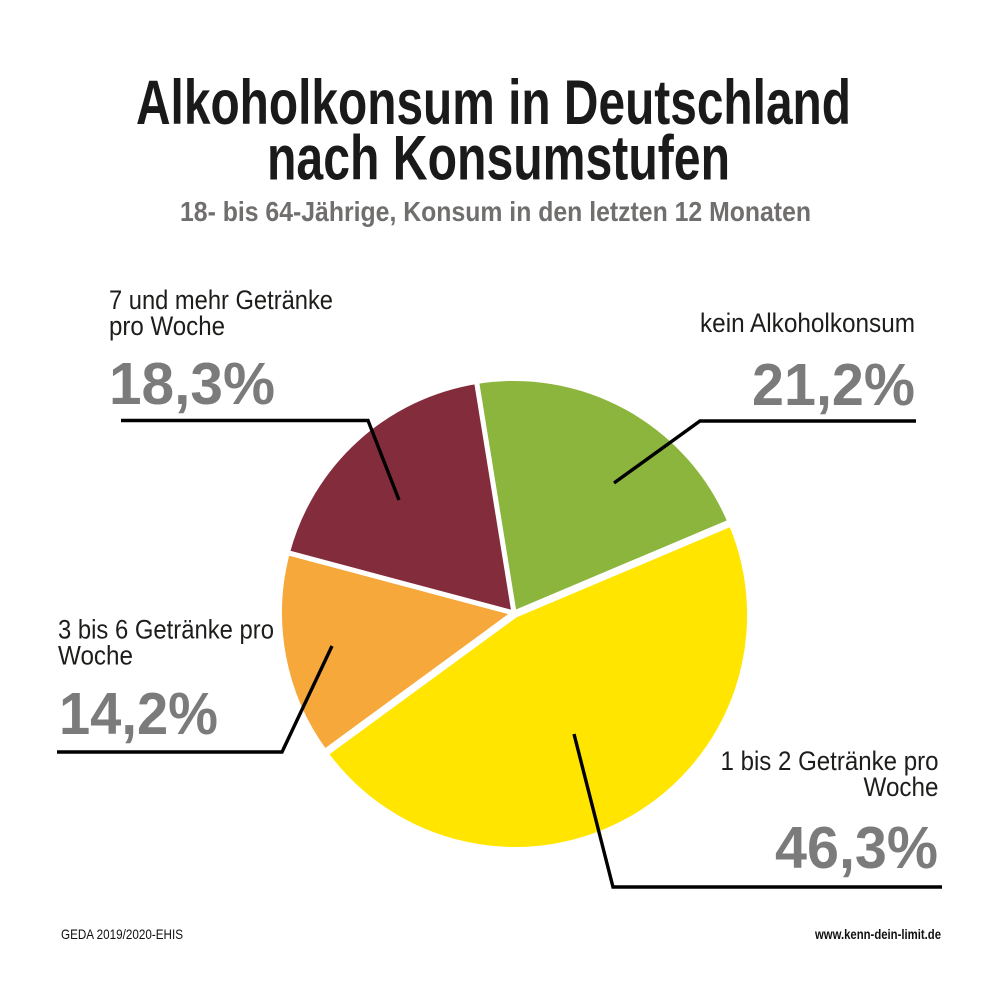 This screenshot has width=1000, height=1000. What do you see at coordinates (493, 103) in the screenshot?
I see `svg-text: Alkoholkonsum in Deutschland` at bounding box center [493, 103].